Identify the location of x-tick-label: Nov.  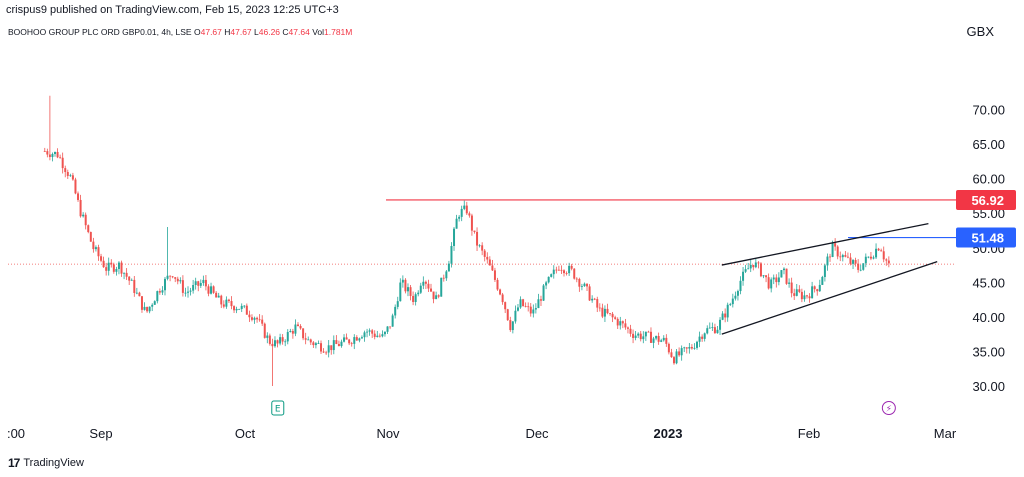
(388, 433).